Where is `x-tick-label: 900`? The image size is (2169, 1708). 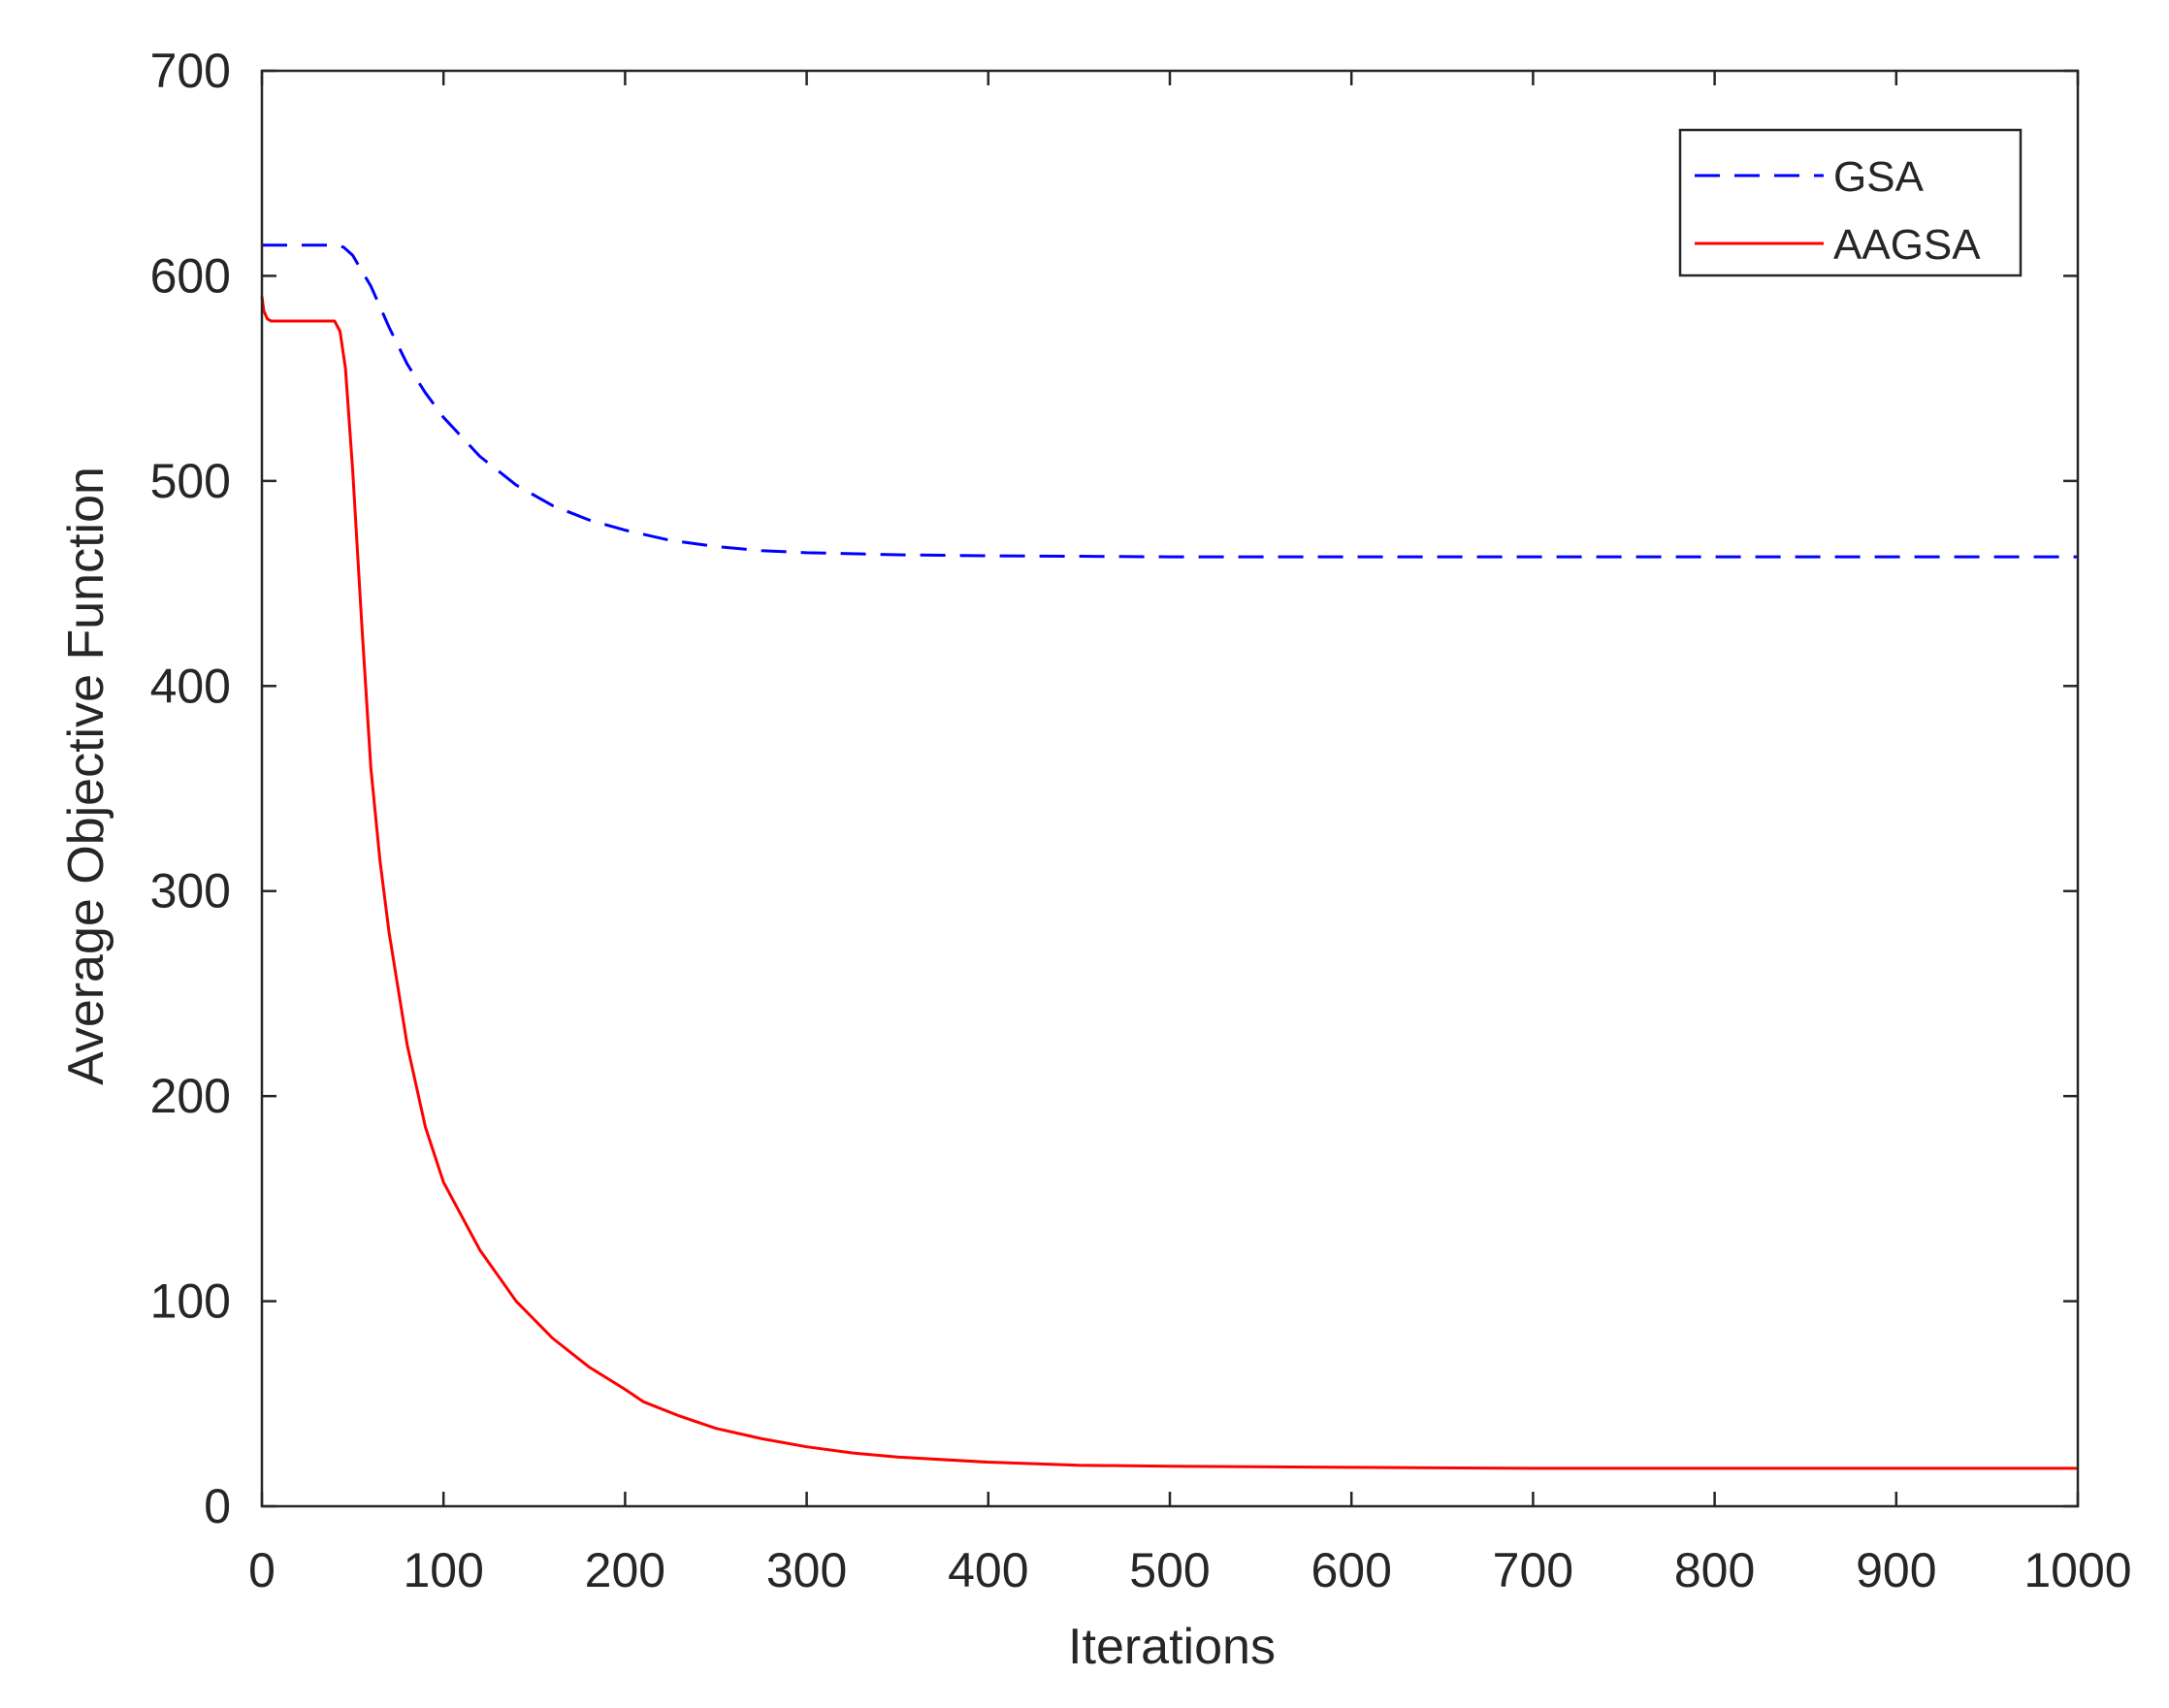 x-tick-label: 900 is located at coordinates (1896, 1570).